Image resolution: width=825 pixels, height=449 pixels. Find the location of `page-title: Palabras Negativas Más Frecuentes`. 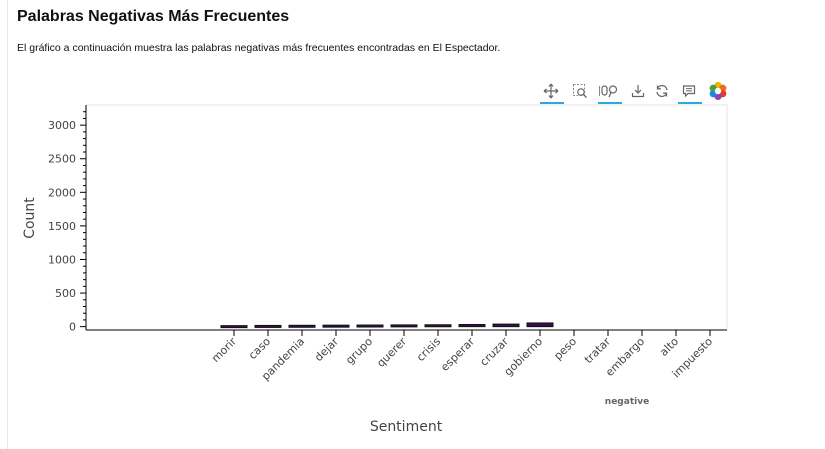

page-title: Palabras Negativas Más Frecuentes is located at coordinates (153, 16).